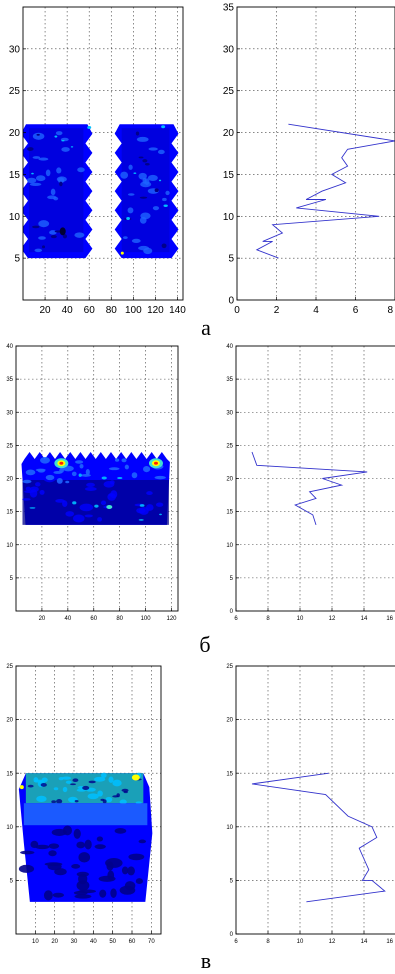  What do you see at coordinates (229, 175) in the screenshot?
I see `a-profile-ytick-3: 15` at bounding box center [229, 175].